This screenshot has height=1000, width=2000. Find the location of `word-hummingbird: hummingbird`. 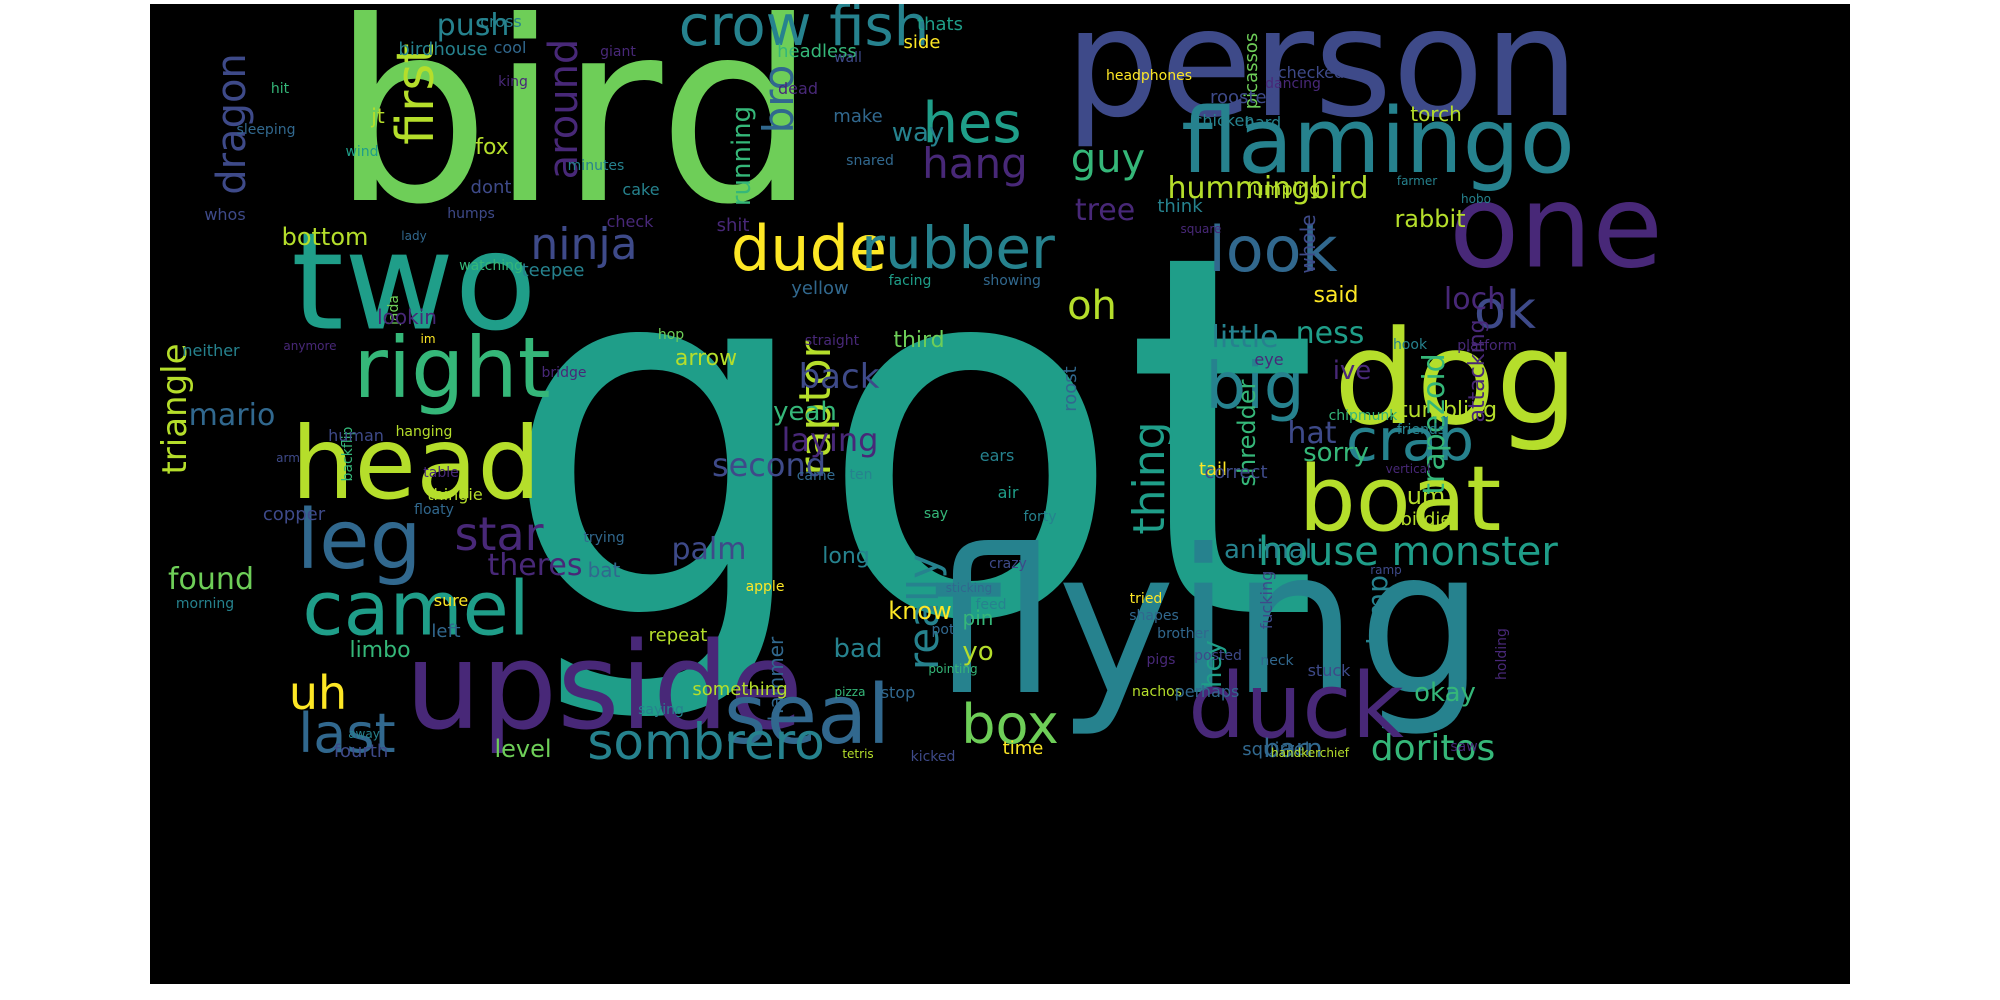

word-hummingbird: hummingbird is located at coordinates (1268, 188).